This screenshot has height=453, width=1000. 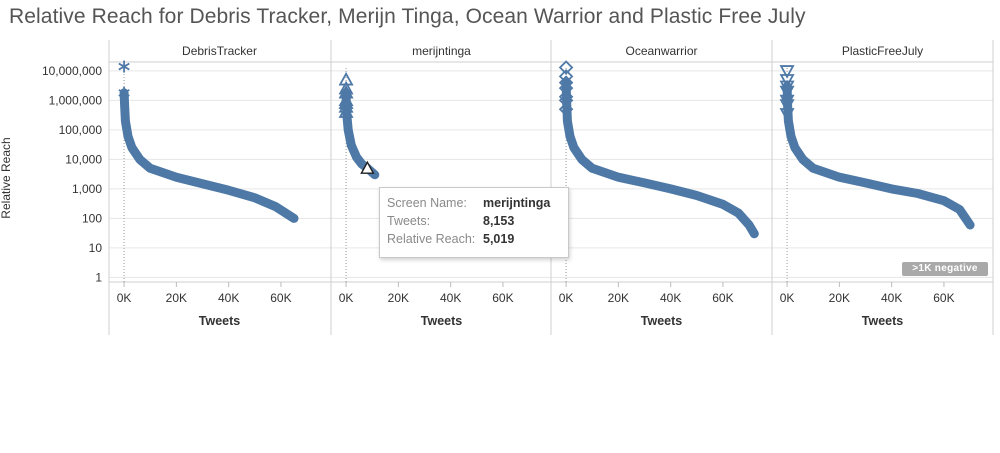 What do you see at coordinates (72, 71) in the screenshot?
I see `y-tick-label: 10,000,000` at bounding box center [72, 71].